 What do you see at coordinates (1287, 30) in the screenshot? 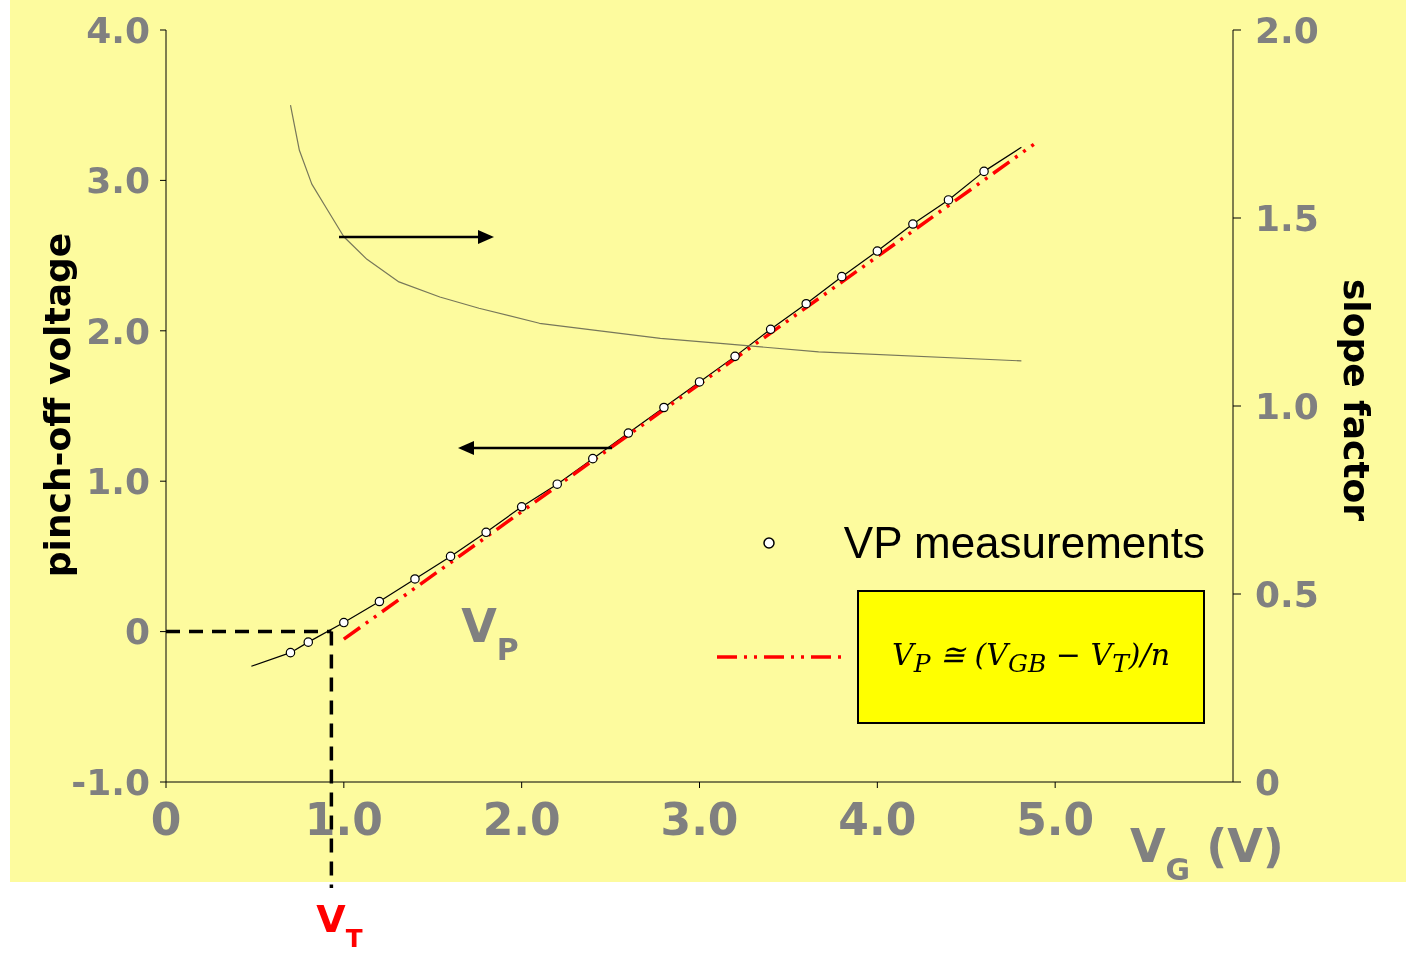
I see `y2-tick-label: 2.0` at bounding box center [1287, 30].